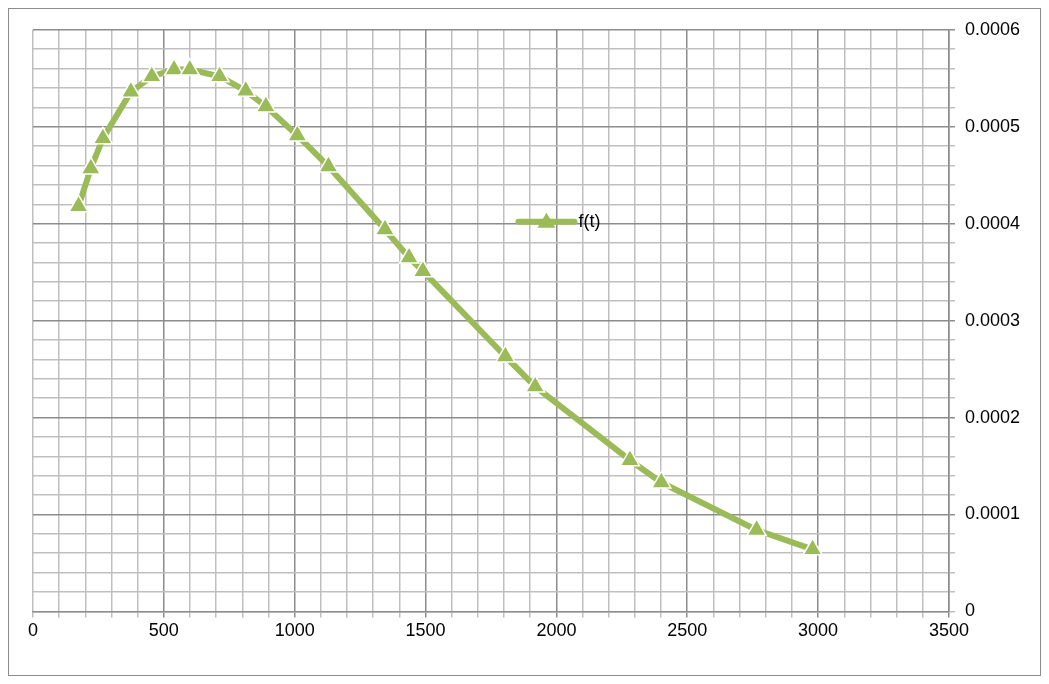 This screenshot has width=1049, height=684. I want to click on y-tick-label: 0.0005, so click(992, 125).